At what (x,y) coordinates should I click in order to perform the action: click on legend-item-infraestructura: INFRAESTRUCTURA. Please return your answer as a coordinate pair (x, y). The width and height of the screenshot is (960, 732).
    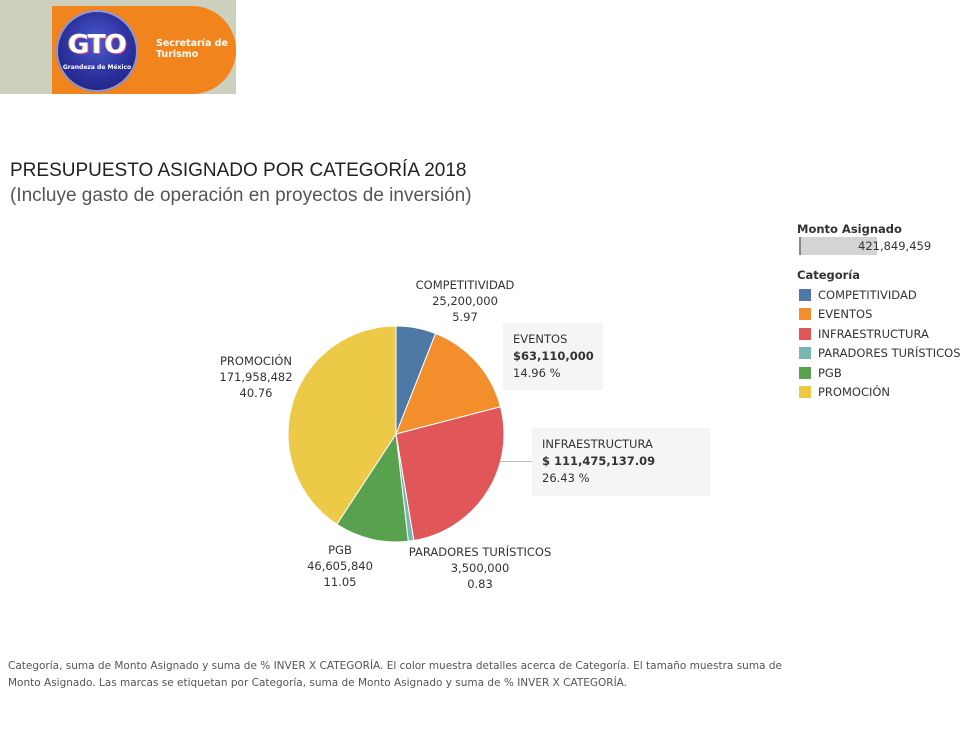
    Looking at the image, I should click on (879, 334).